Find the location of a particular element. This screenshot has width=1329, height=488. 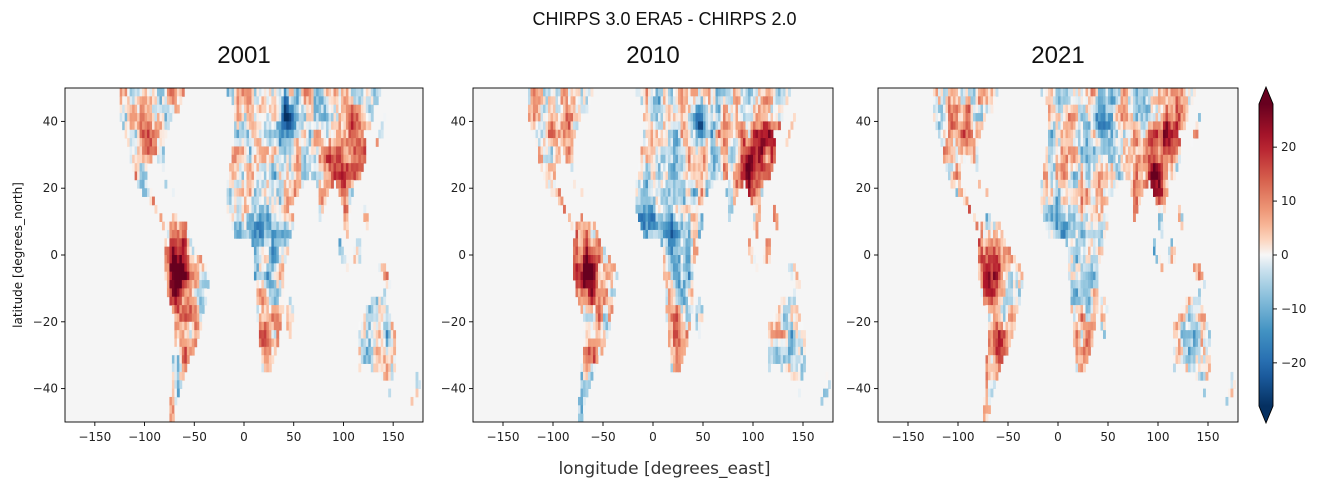

colorbar-extend-min is located at coordinates (1266, 414).